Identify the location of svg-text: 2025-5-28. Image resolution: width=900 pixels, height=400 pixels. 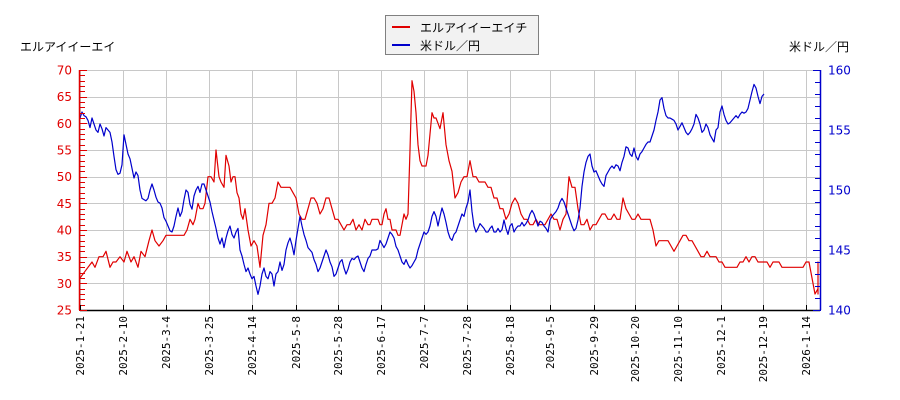
(338, 346).